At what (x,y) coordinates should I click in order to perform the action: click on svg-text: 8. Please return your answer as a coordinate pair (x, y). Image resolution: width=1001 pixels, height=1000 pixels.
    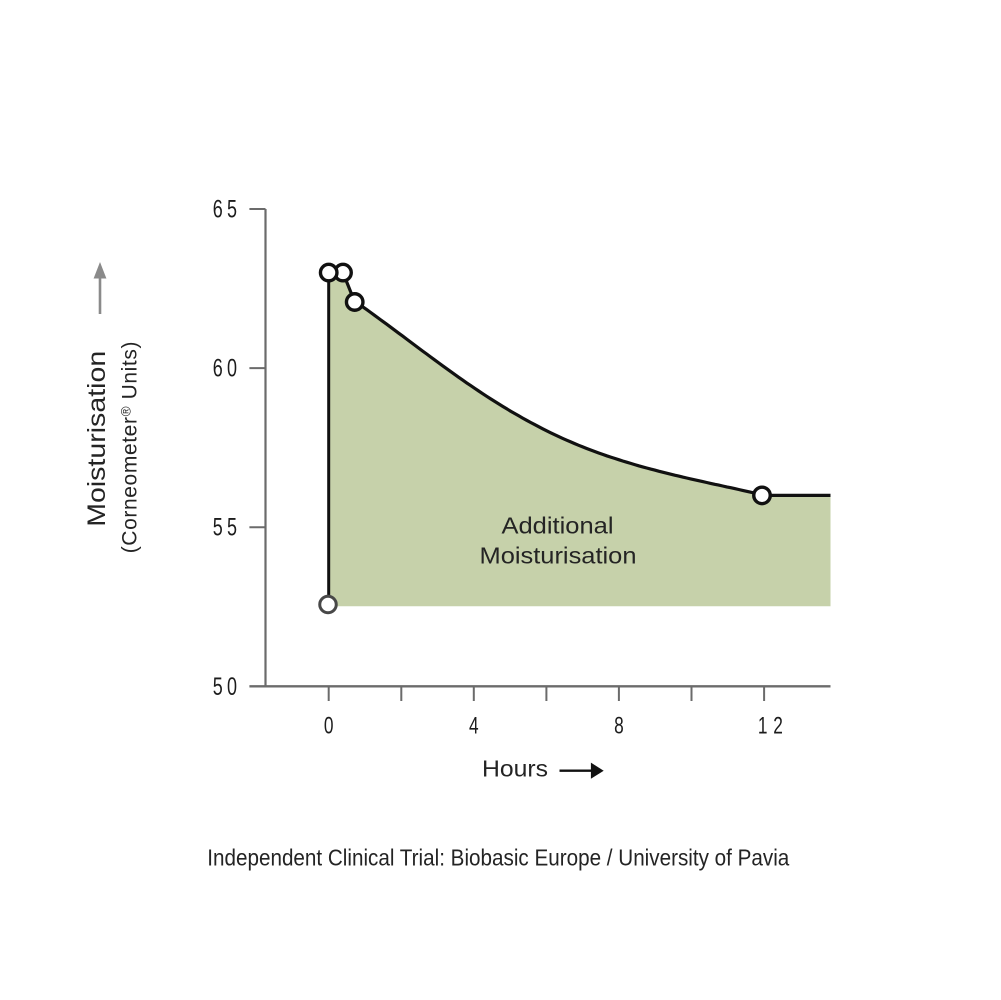
    Looking at the image, I should click on (621, 726).